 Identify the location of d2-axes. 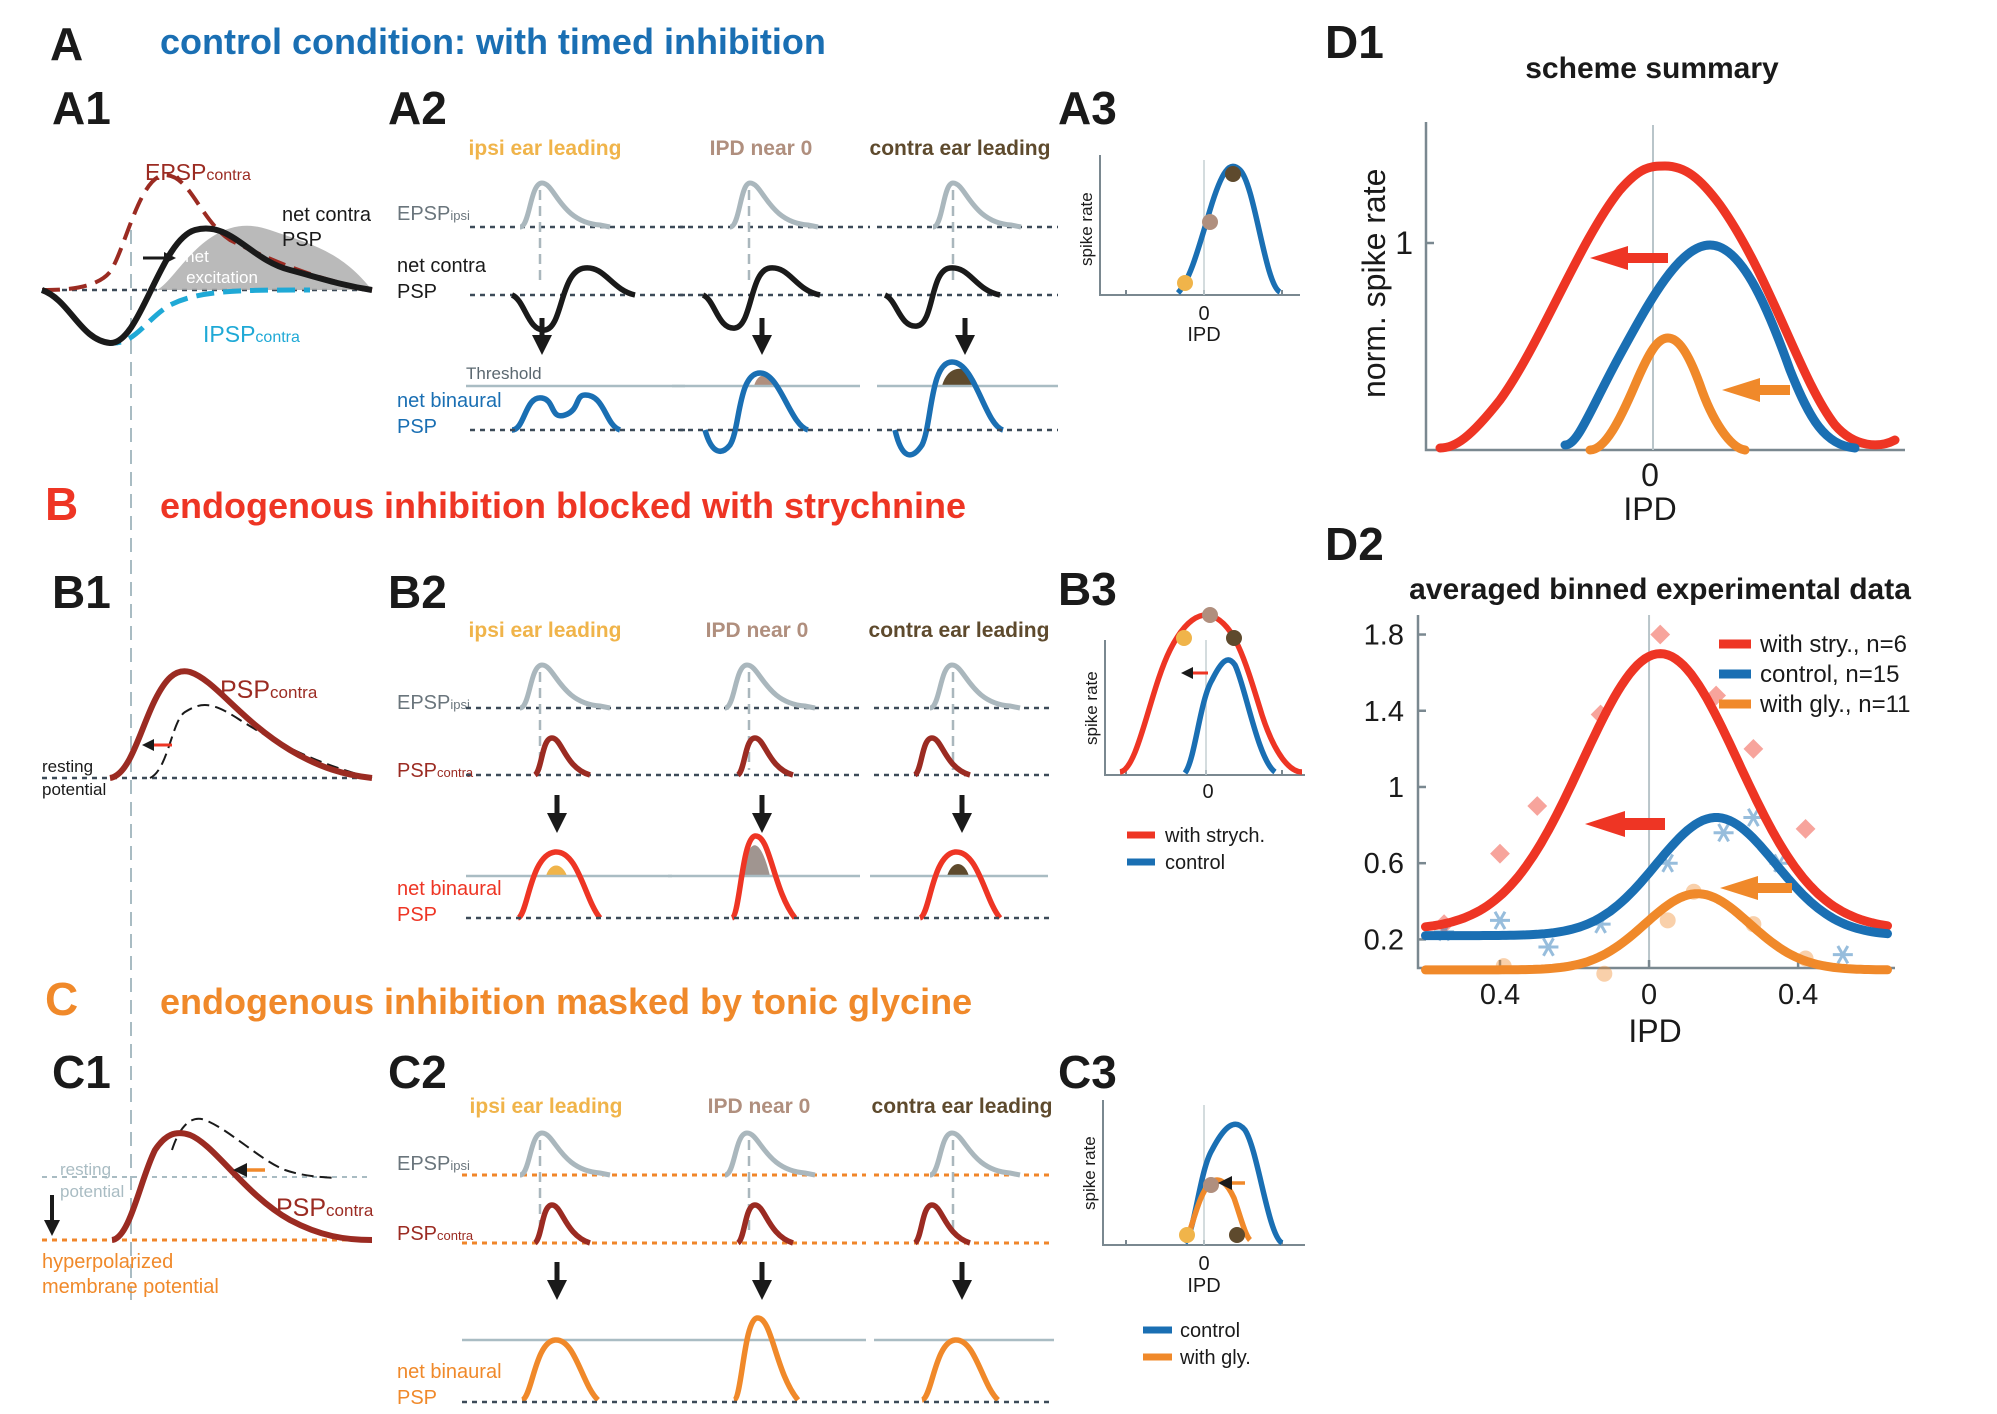
(1655, 792).